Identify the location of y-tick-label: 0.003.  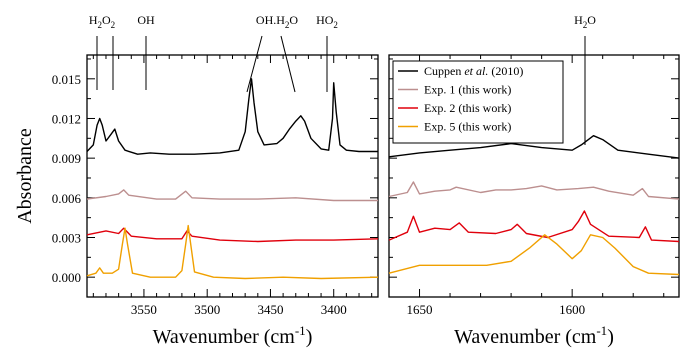
(66, 237).